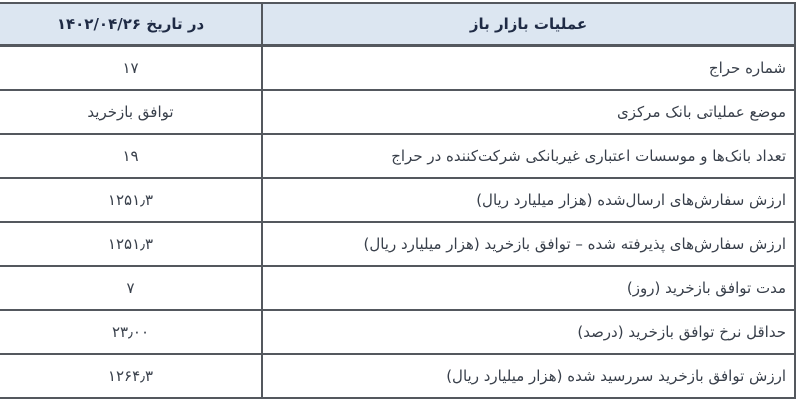  Describe the element at coordinates (131, 67) in the screenshot. I see `row-value: ۱۷` at that location.